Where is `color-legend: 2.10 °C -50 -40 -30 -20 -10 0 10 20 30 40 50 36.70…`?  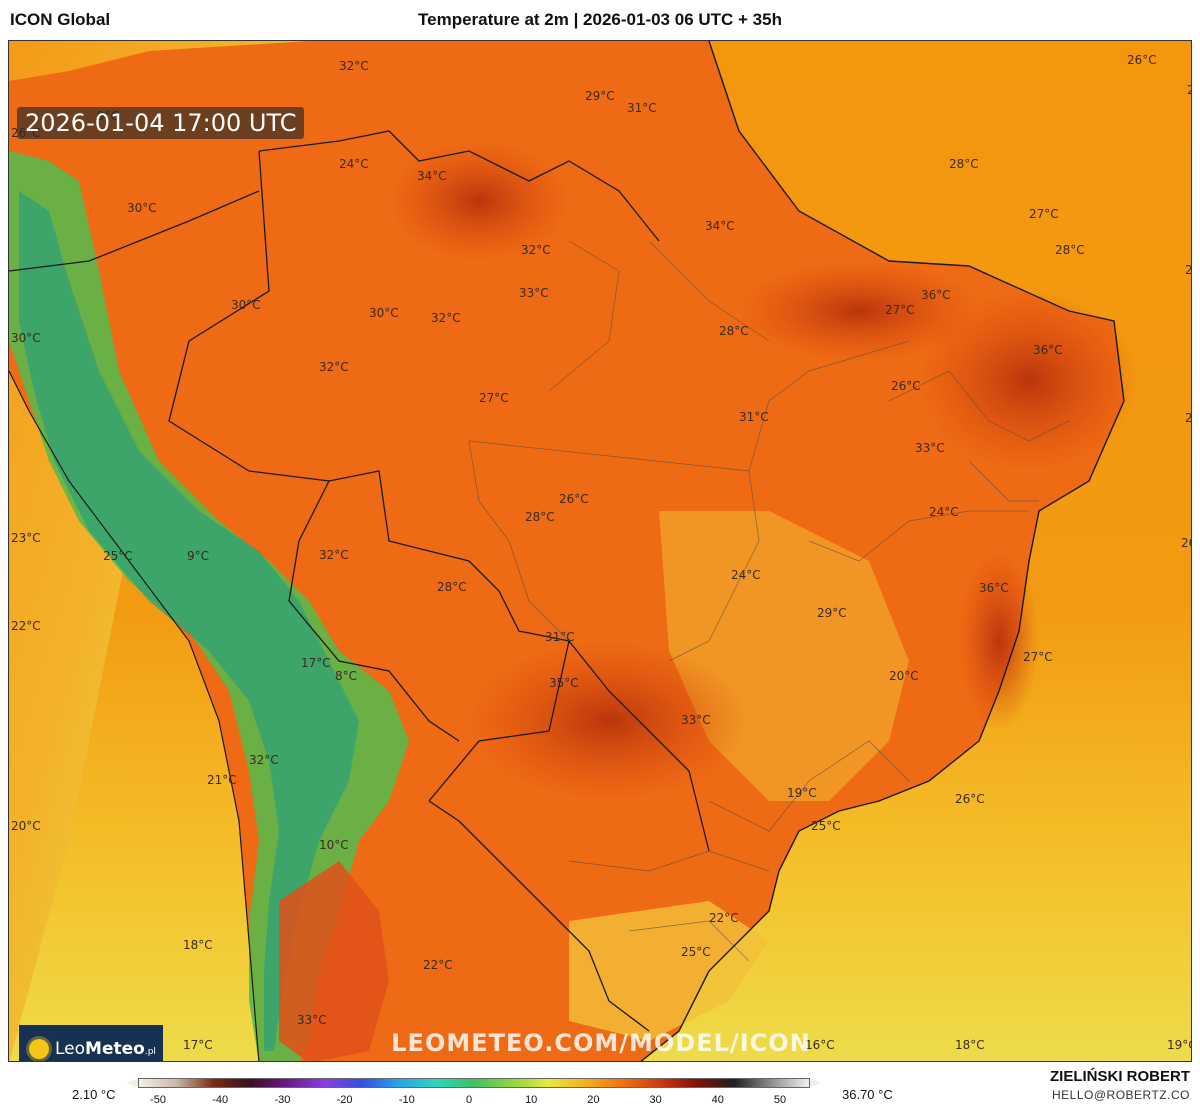 color-legend: 2.10 °C -50 -40 -30 -20 -10 0 10 20 30 40 50 36.70… is located at coordinates (600, 1086).